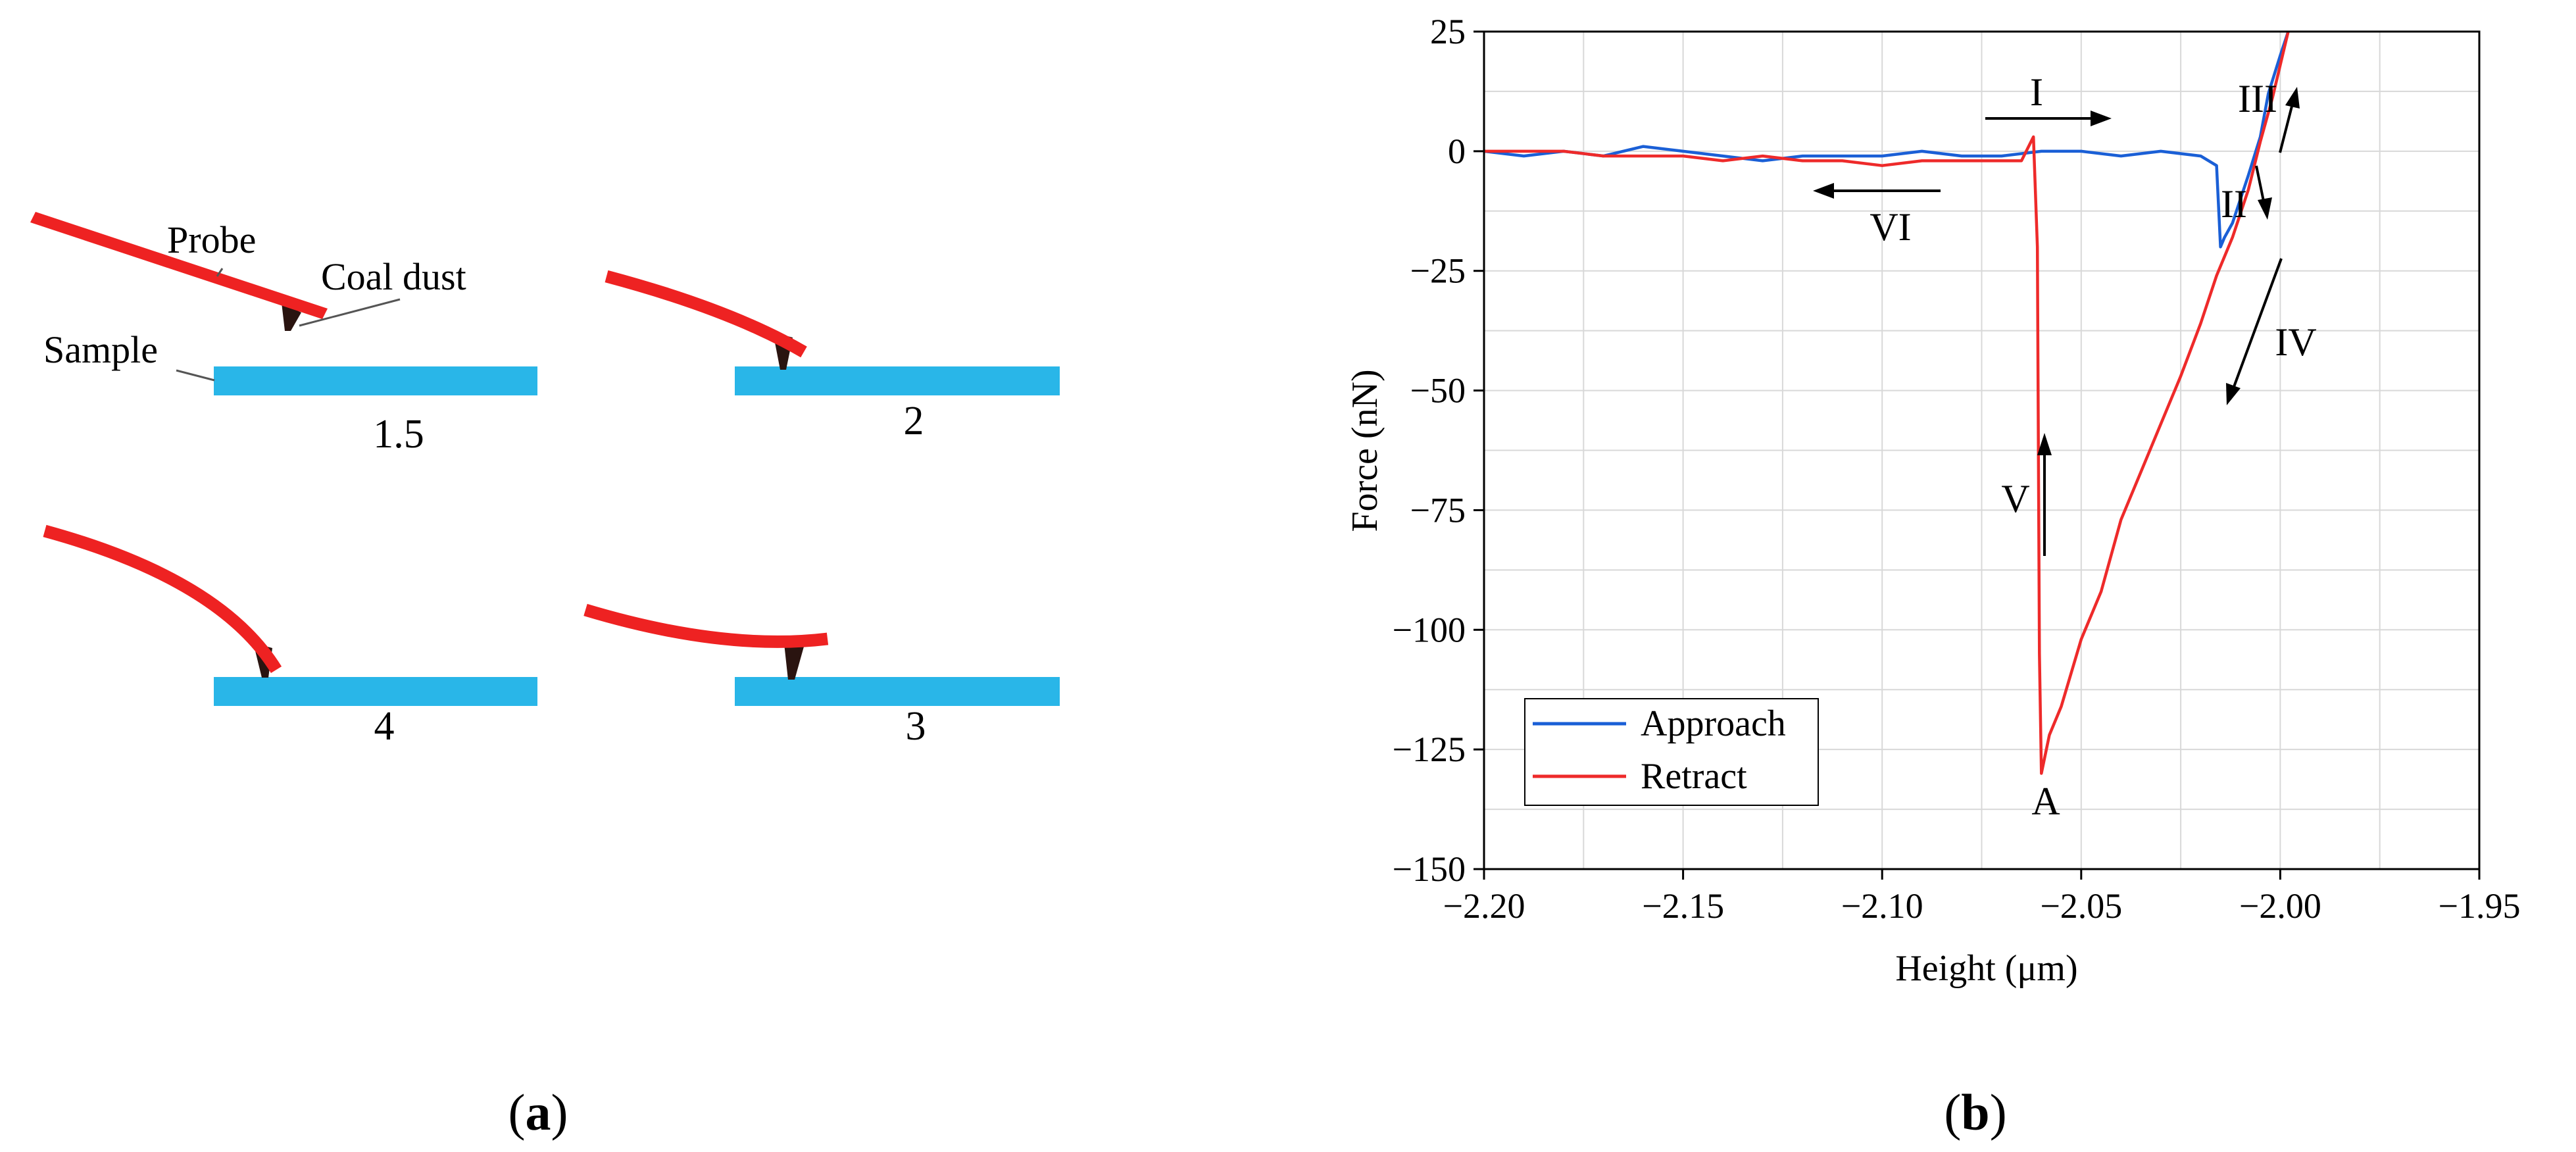  I want to click on chart-legend: Approach Retract, so click(1671, 752).